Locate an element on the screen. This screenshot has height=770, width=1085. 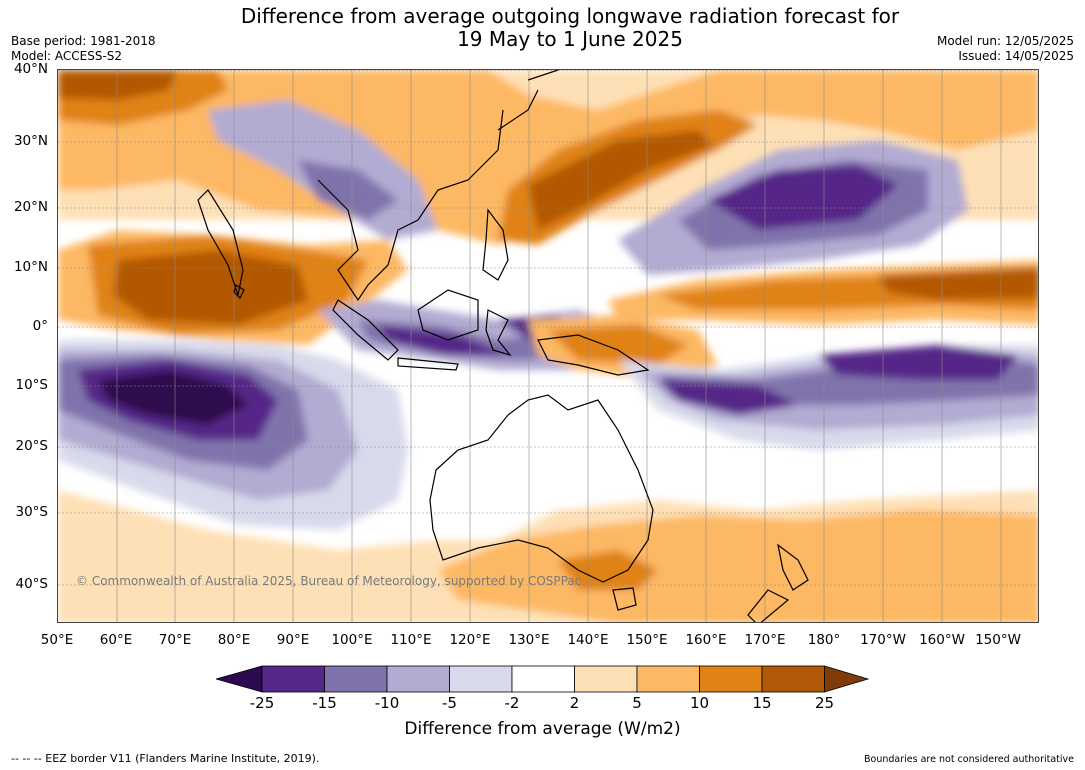
new-guinea-coastline is located at coordinates (593, 355).